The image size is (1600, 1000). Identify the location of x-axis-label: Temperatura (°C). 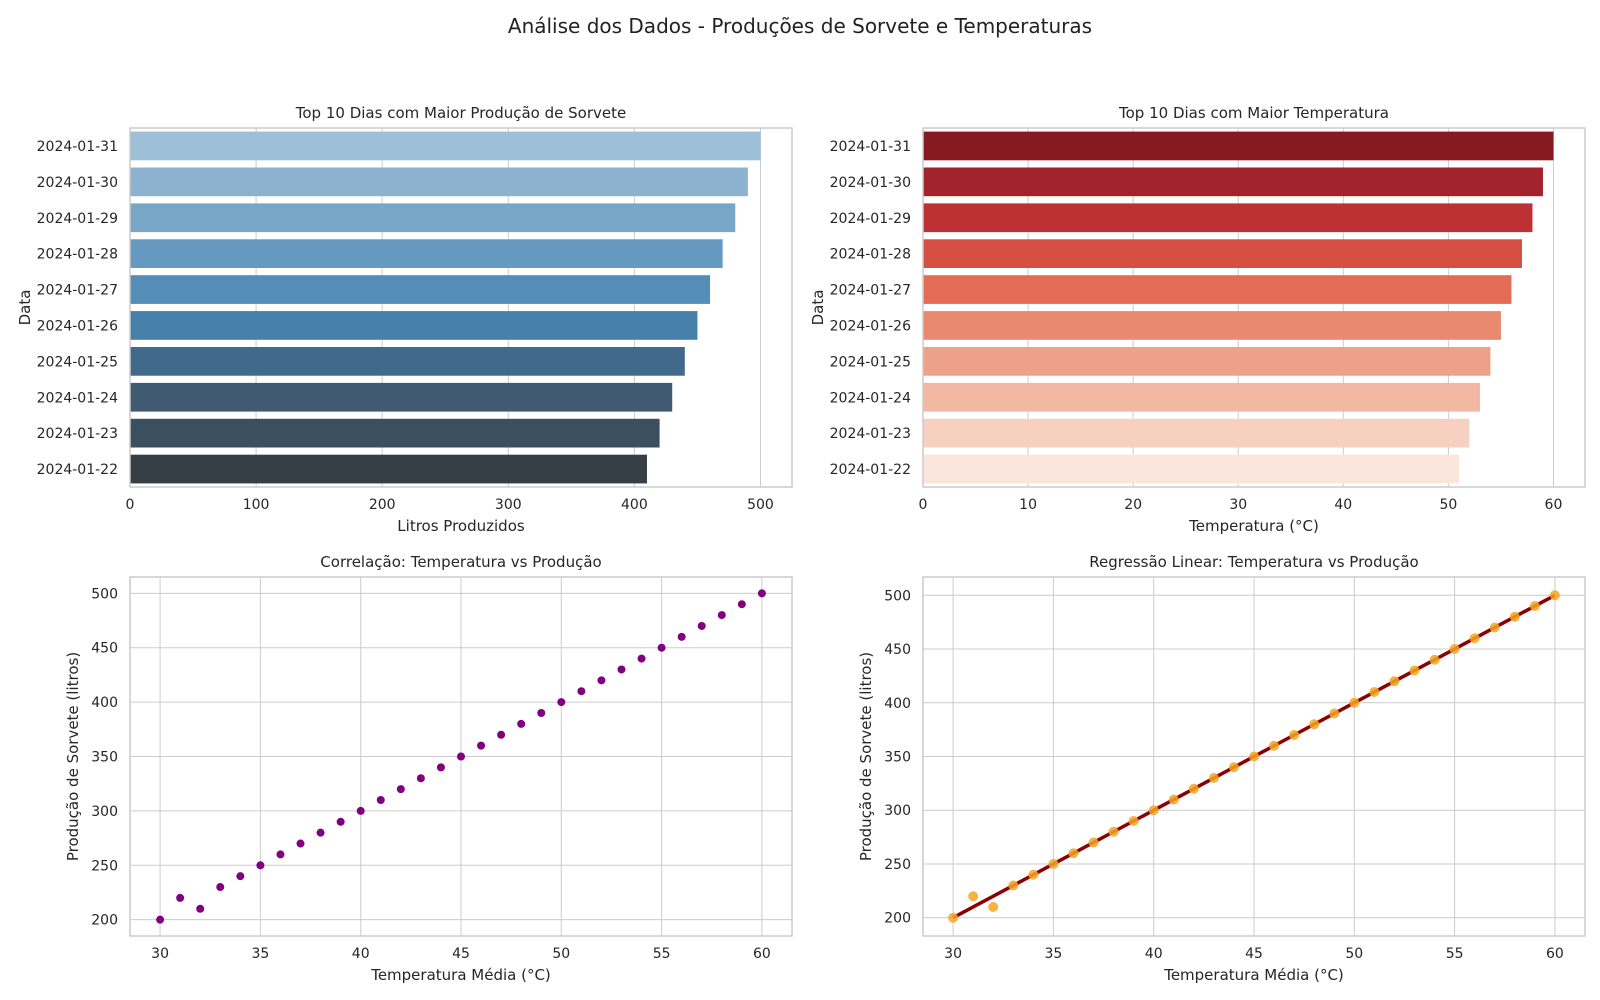
(1253, 526).